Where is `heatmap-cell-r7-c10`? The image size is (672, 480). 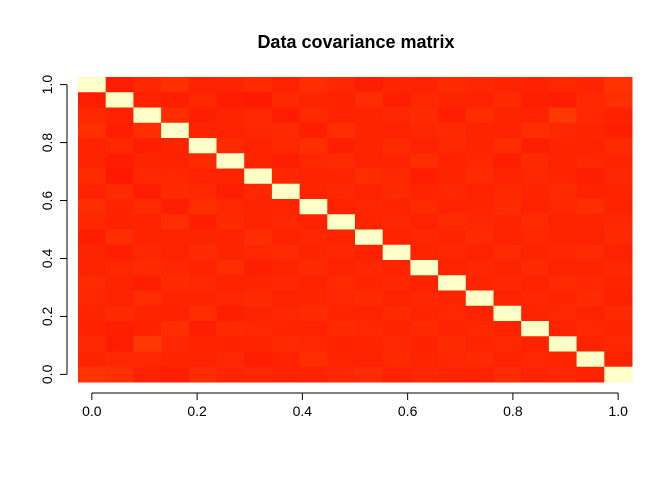 heatmap-cell-r7-c10 is located at coordinates (341, 176).